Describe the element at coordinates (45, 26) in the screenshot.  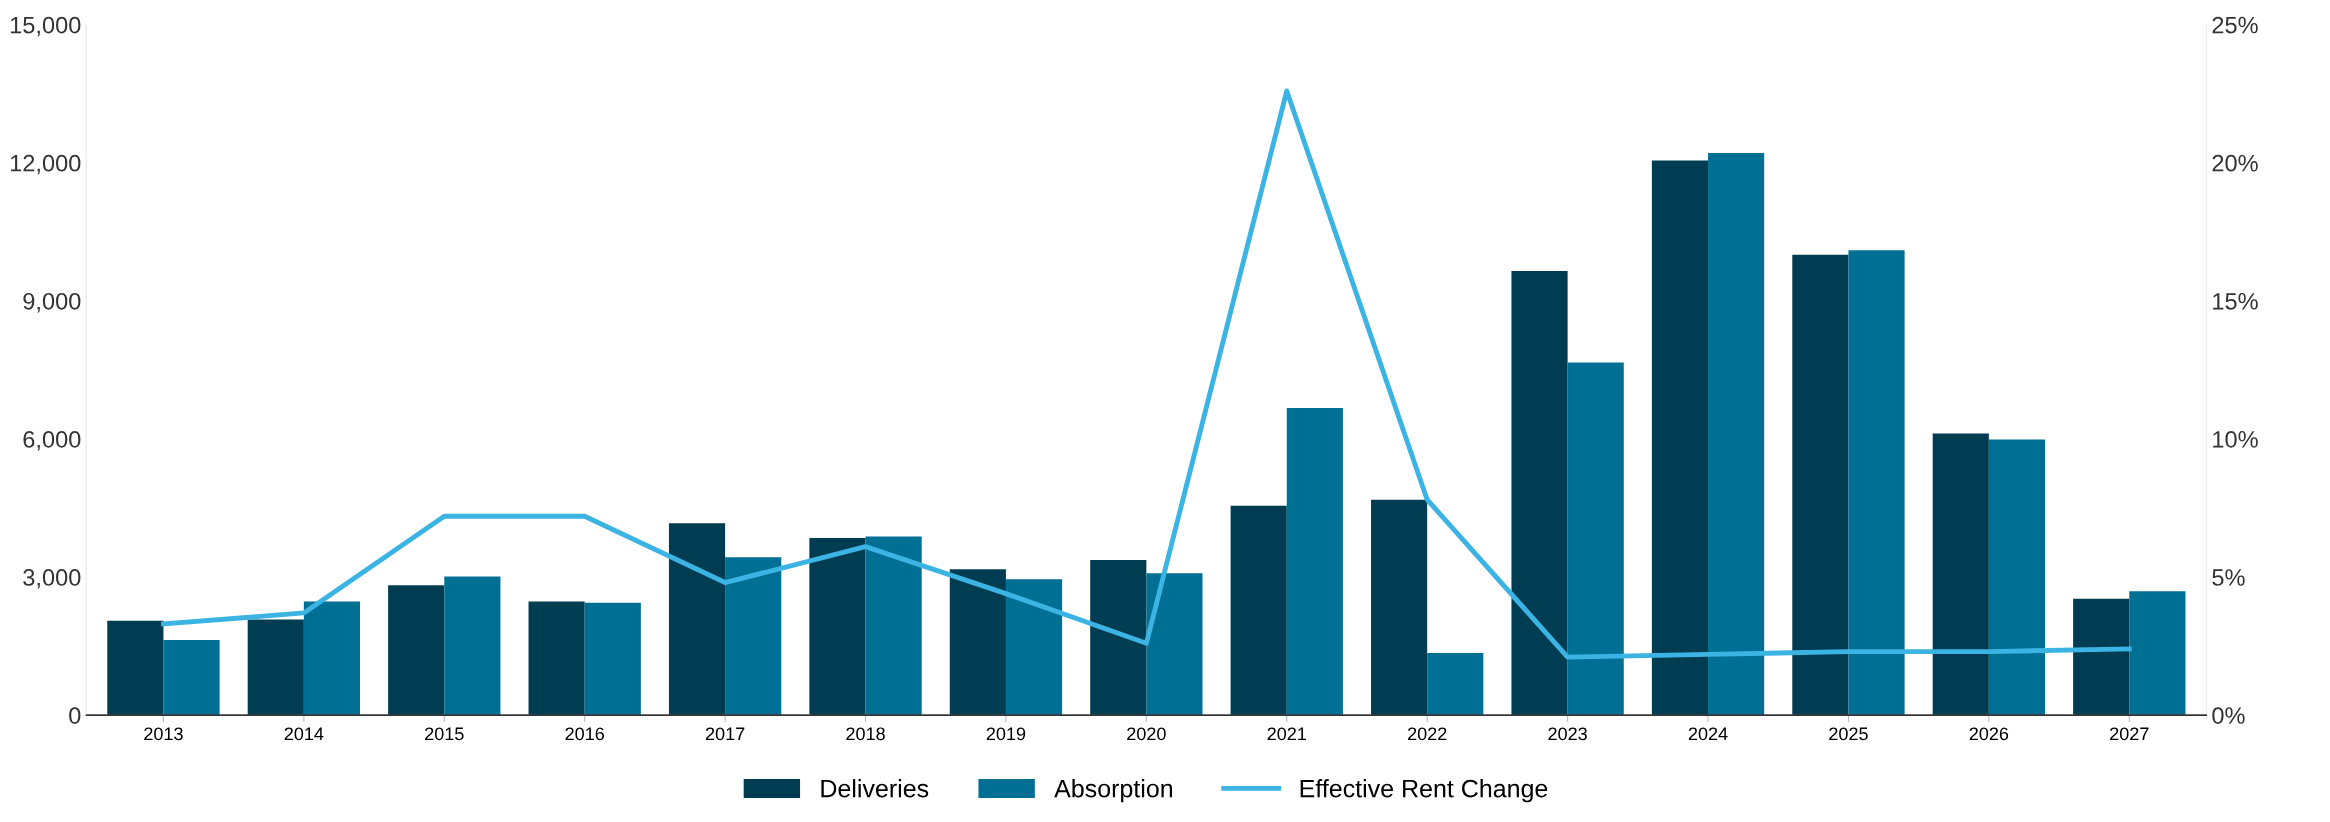
I see `y-tick-label: 15,000` at that location.